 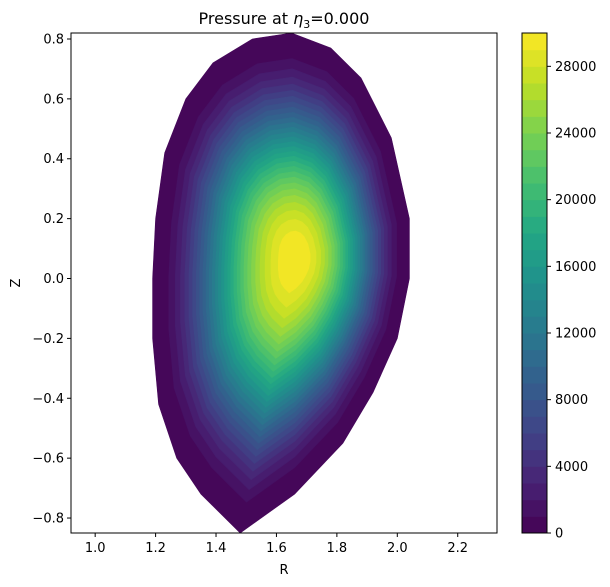 I want to click on y-tick-label: −0.4, so click(x=48, y=399).